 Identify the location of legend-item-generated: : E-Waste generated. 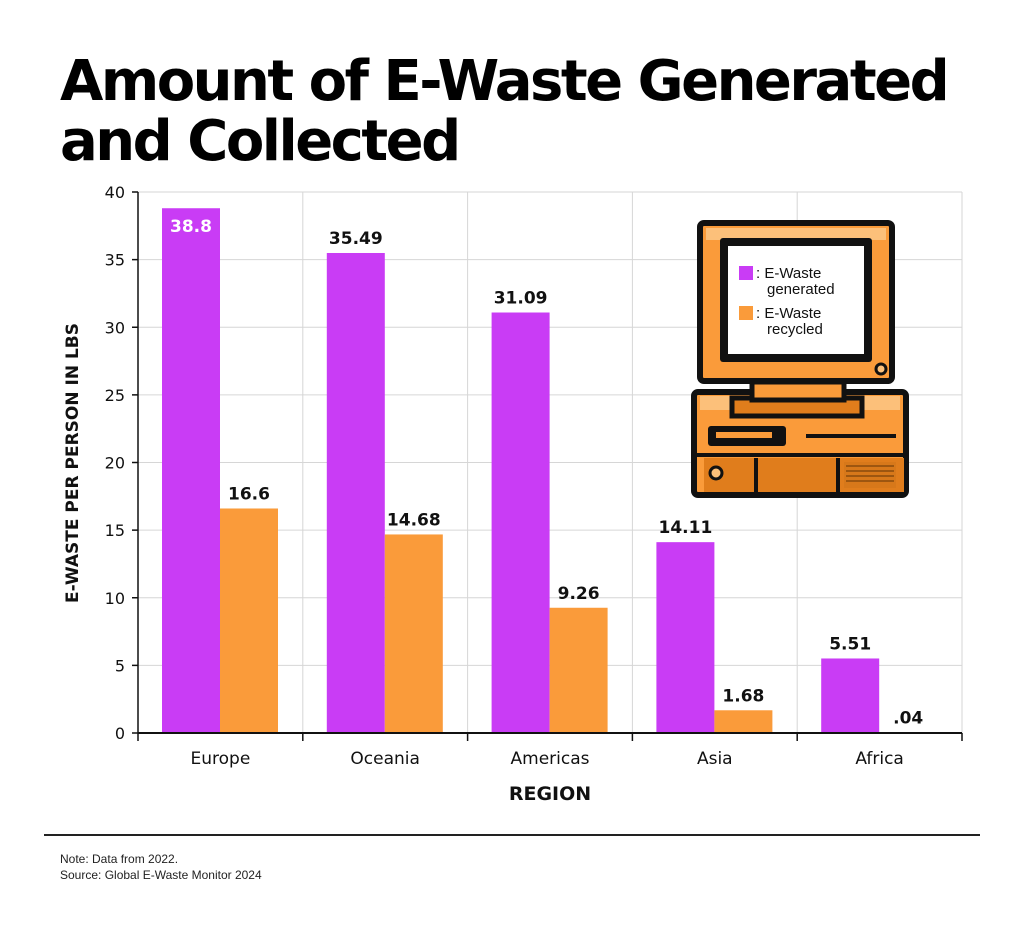
(787, 281).